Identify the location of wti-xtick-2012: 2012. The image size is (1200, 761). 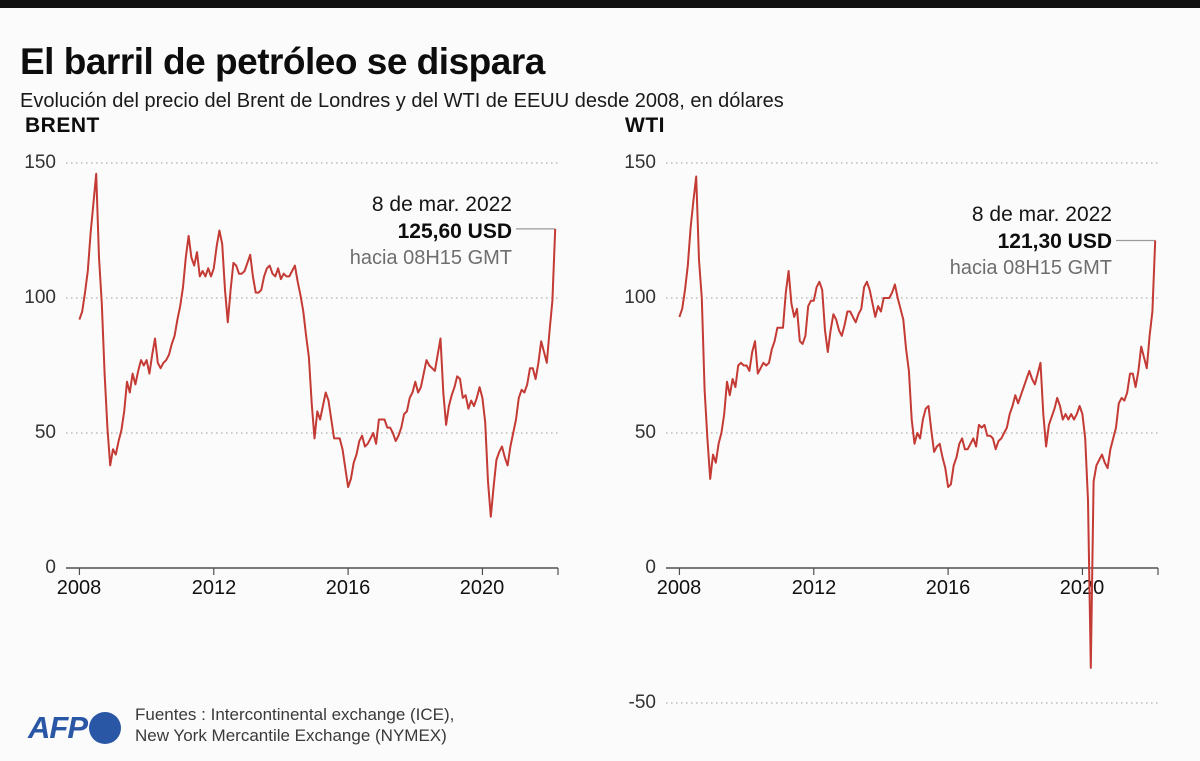
(814, 588).